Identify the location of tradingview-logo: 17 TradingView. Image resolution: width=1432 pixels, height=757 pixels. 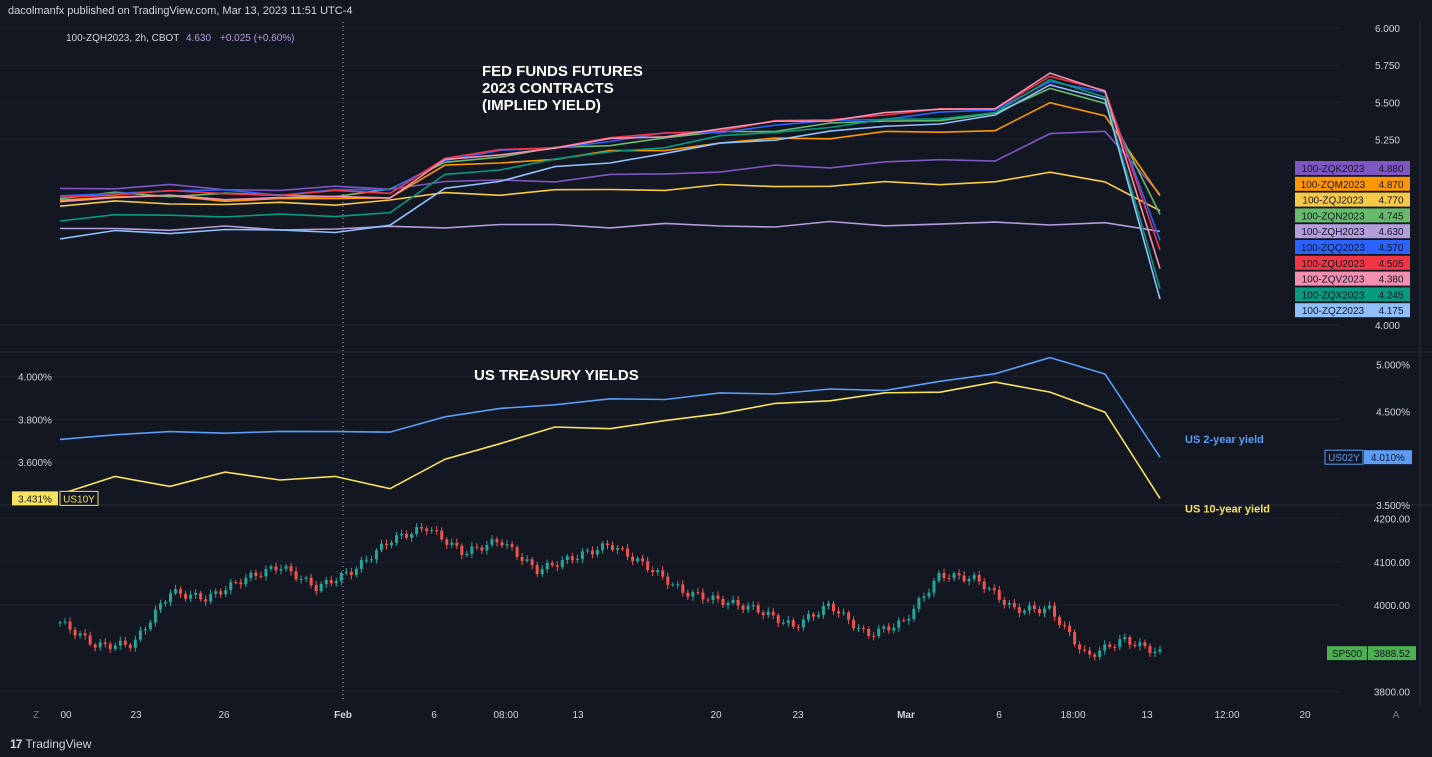
(50, 744).